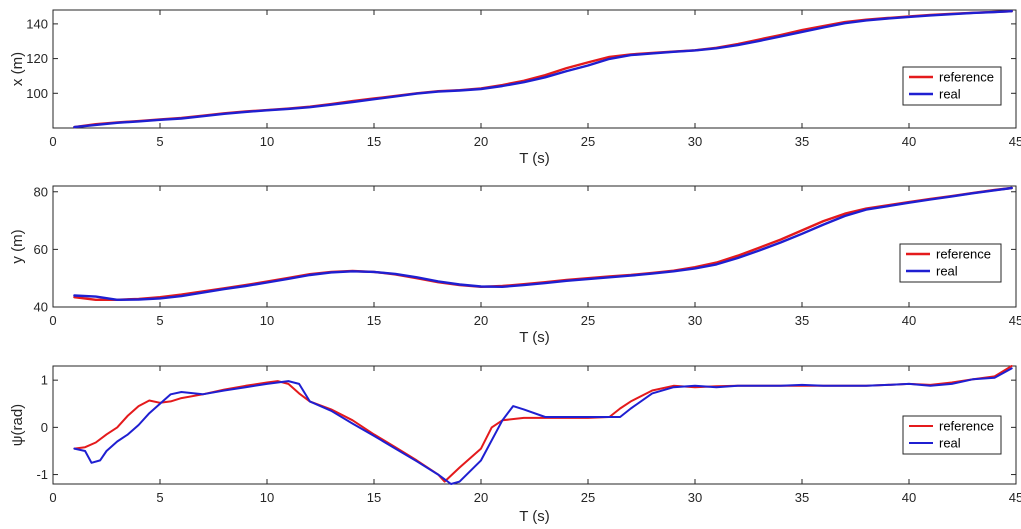  What do you see at coordinates (37, 93) in the screenshot?
I see `y-tick-label: 100` at bounding box center [37, 93].